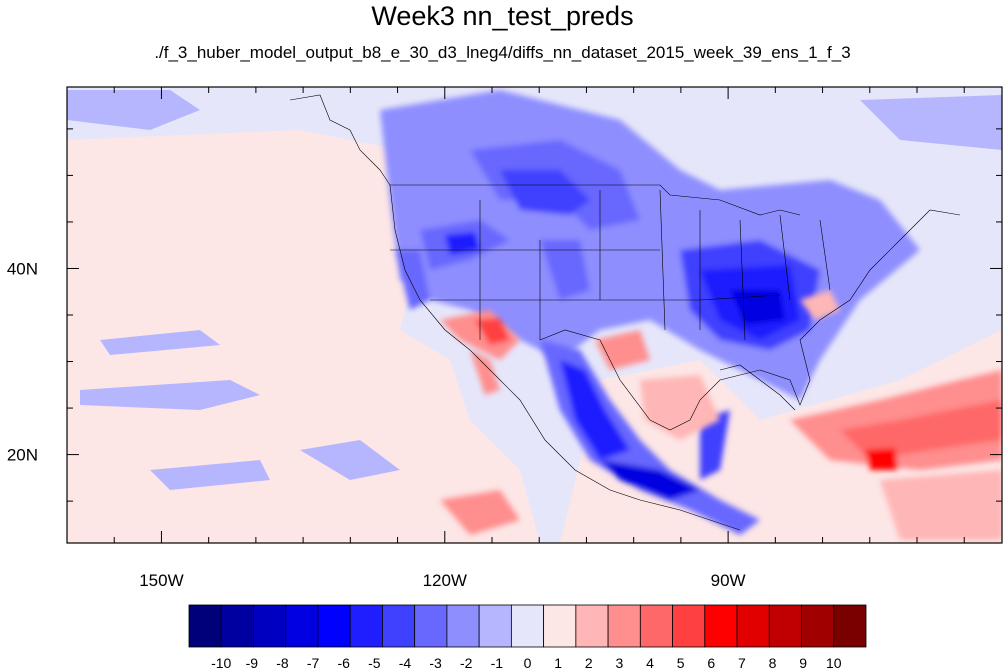  Describe the element at coordinates (344, 663) in the screenshot. I see `colorbar-tick-label: -6` at that location.